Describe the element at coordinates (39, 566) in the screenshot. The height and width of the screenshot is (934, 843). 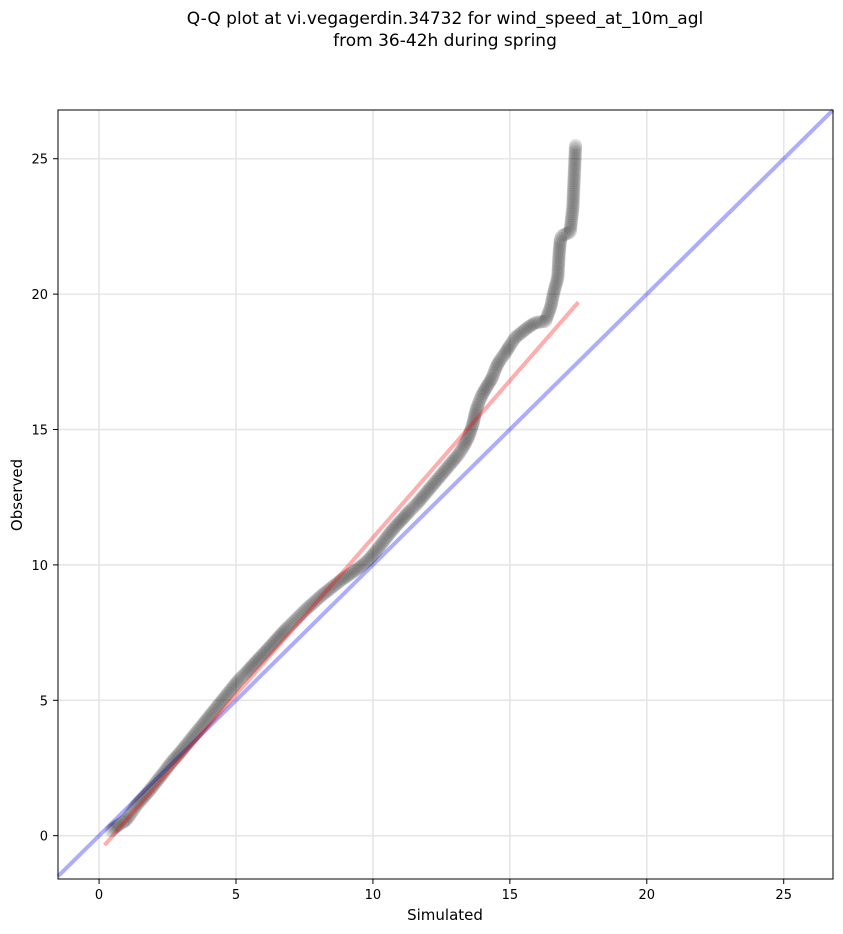
I see `y-tick-label: 10` at that location.